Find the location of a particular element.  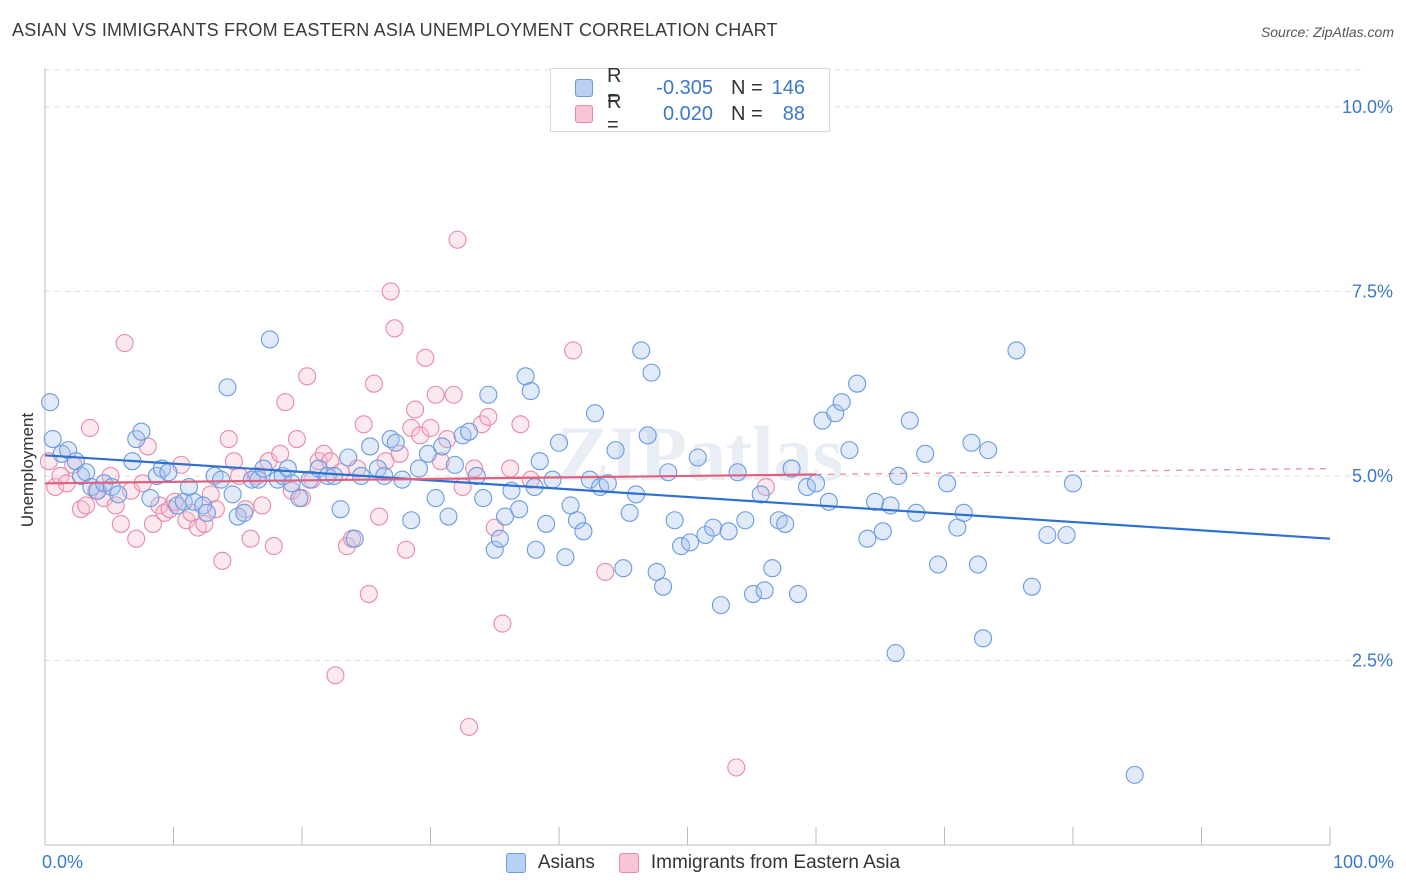

trend-lines is located at coordinates (687, 497).